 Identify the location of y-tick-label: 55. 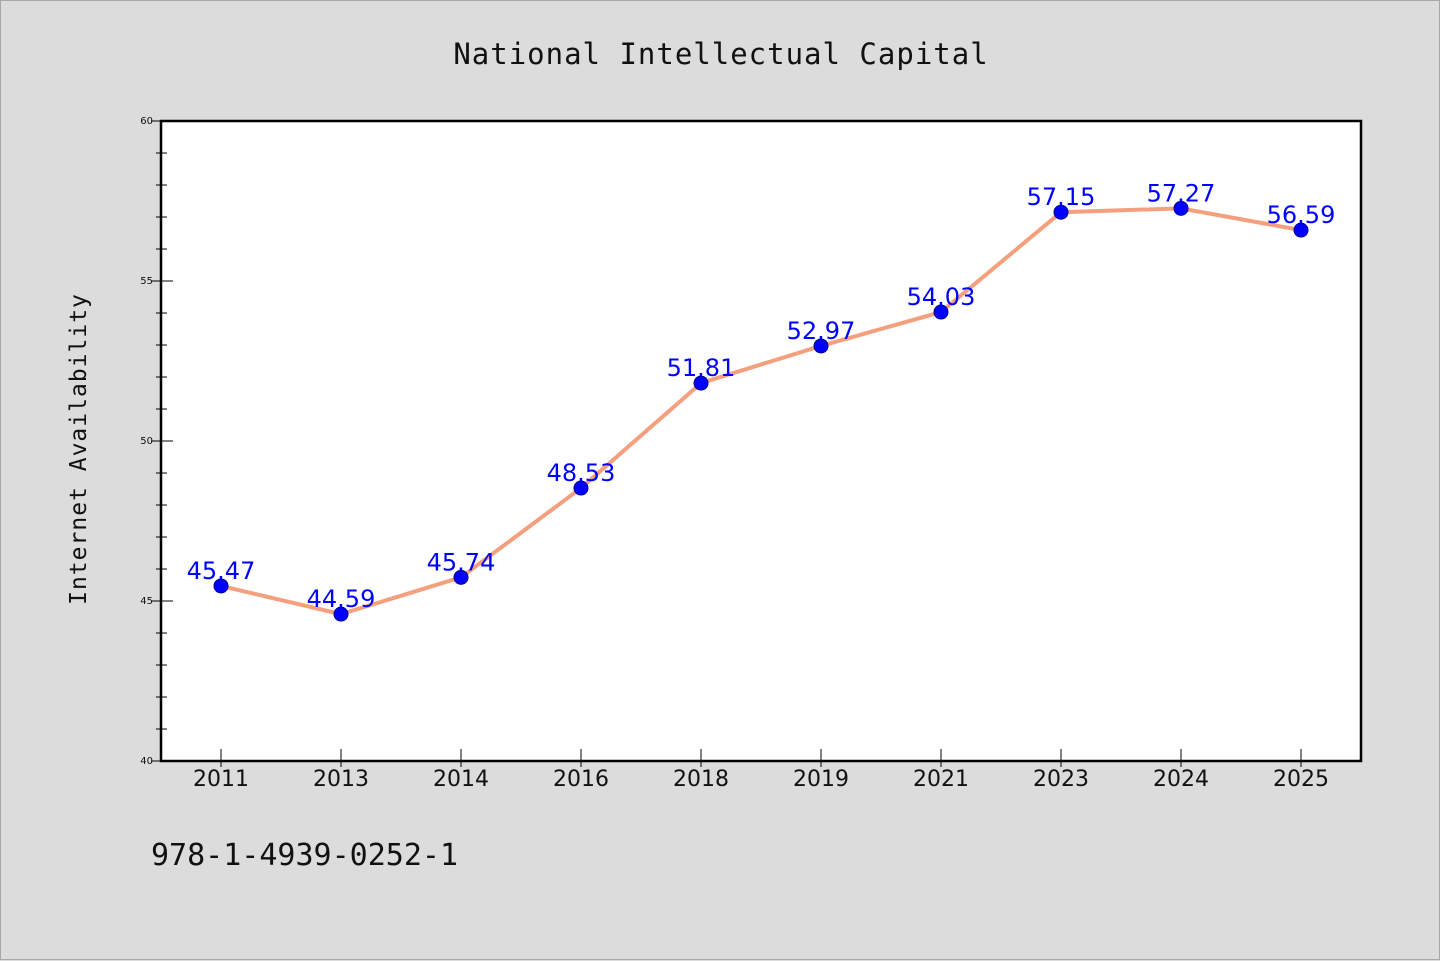
(146, 281).